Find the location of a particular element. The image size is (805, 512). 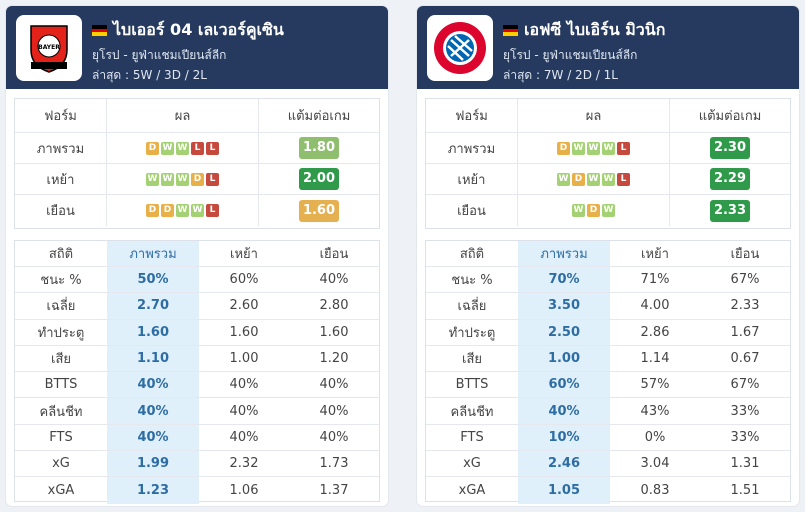

stat-row: xG 1.99 2.32 1.73 is located at coordinates (197, 464).